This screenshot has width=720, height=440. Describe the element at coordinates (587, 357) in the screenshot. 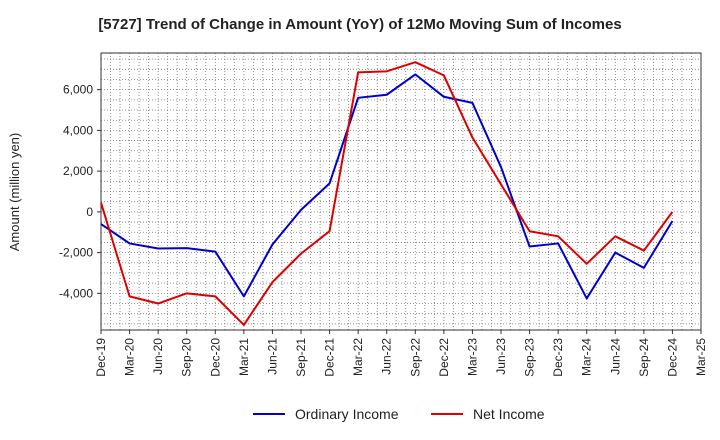

I see `x-tick-label: Mar-24` at that location.